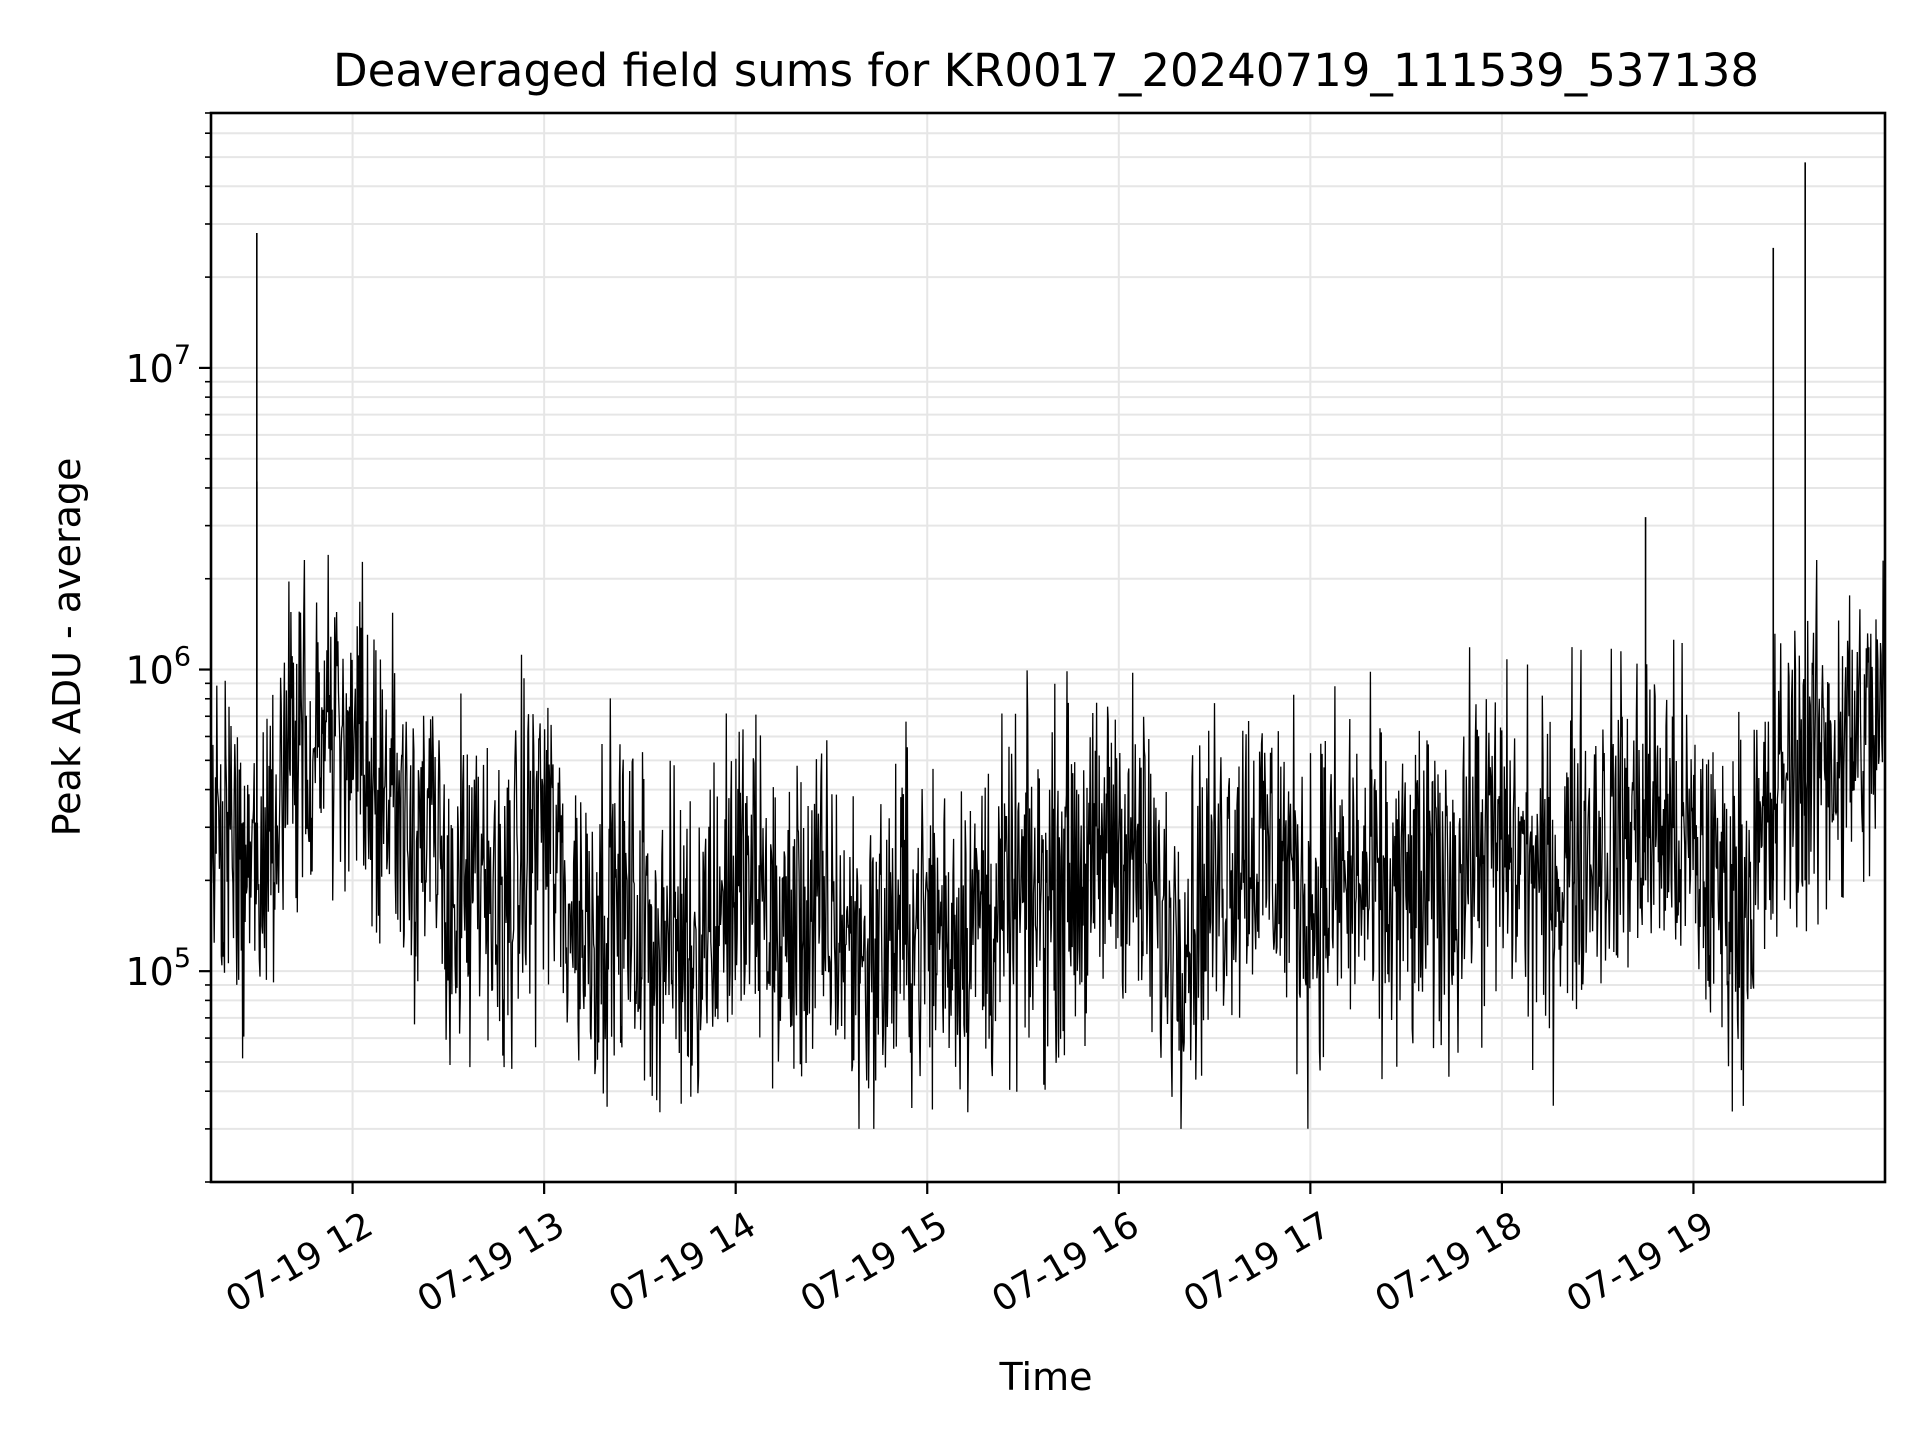  What do you see at coordinates (682, 1262) in the screenshot?
I see `x-tick-label: 07-19 14` at bounding box center [682, 1262].